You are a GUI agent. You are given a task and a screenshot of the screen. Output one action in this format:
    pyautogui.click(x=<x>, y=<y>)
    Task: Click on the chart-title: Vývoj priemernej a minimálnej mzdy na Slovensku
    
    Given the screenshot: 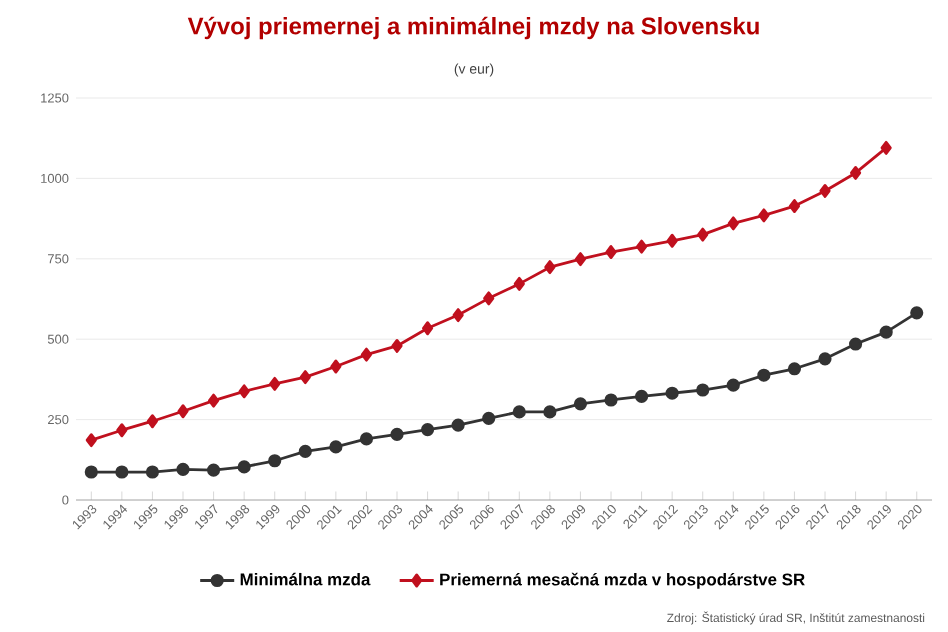 What is the action you would take?
    pyautogui.click(x=473, y=28)
    